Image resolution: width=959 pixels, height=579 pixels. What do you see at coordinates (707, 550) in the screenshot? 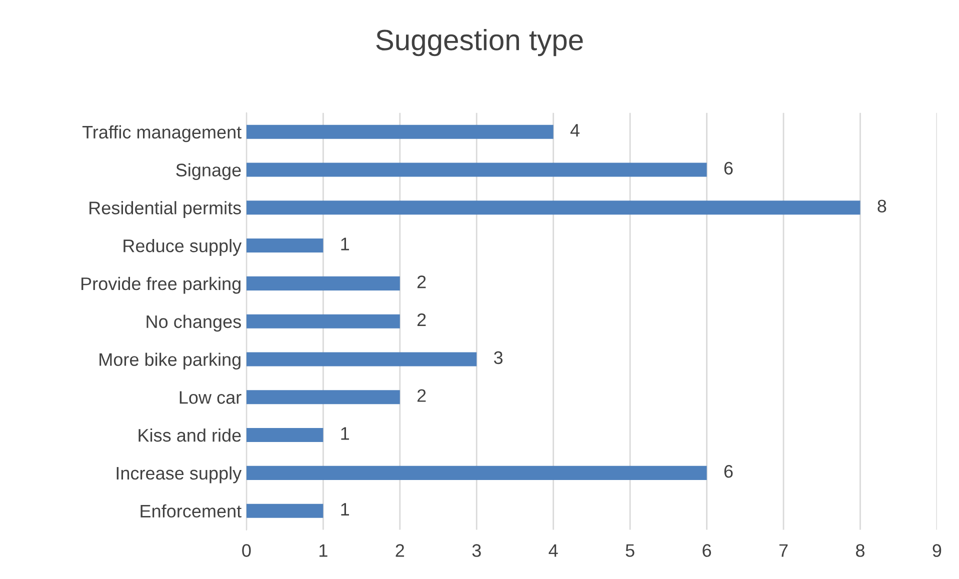
I see `x-tick-label: 6` at bounding box center [707, 550].